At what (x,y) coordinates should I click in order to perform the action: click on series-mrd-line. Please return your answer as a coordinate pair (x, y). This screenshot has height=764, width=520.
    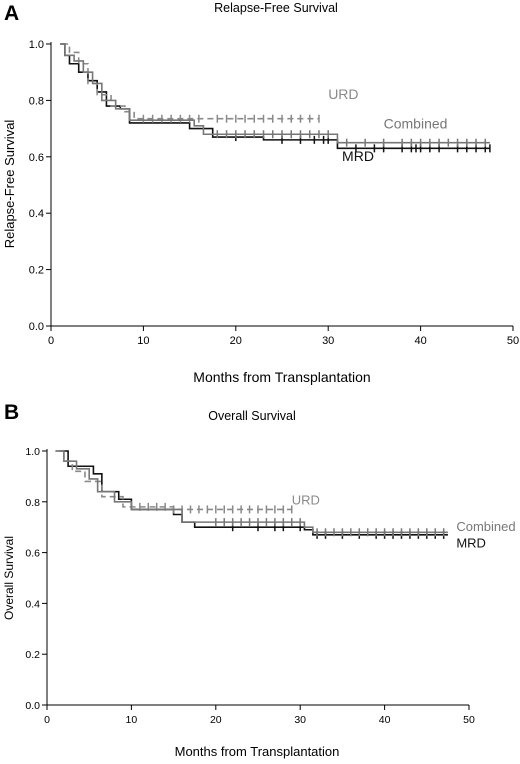
    Looking at the image, I should click on (275, 96).